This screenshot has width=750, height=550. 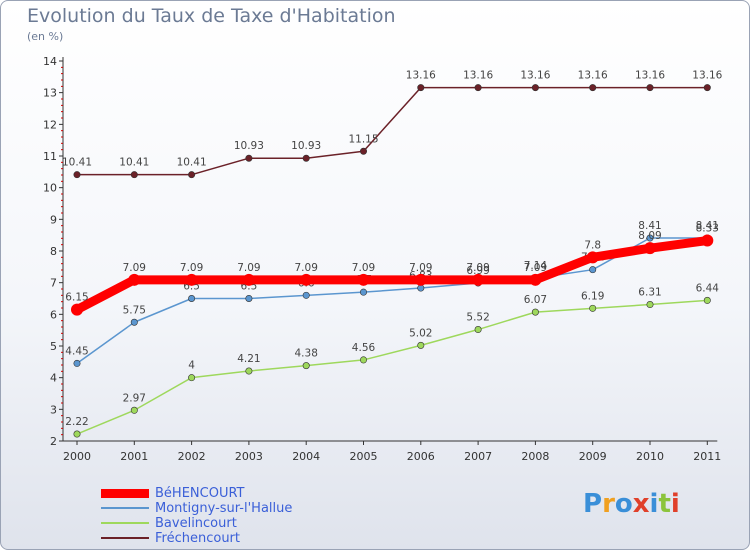 I want to click on point-fr-chencourt-2003, so click(x=249, y=158).